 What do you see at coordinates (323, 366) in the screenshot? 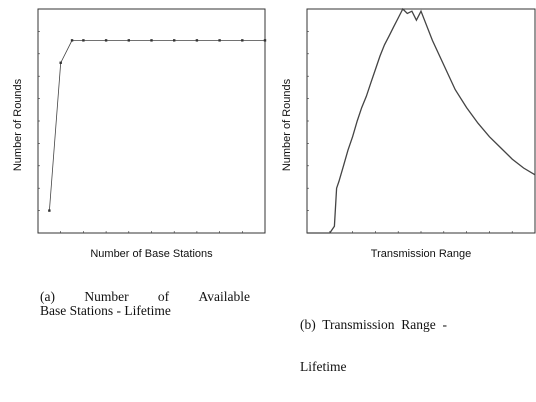
I see `caption-b-line2: Lifetime` at bounding box center [323, 366].